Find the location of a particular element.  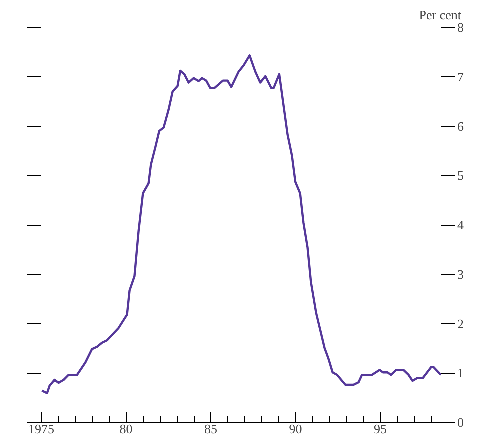

y-tick-label: 2 is located at coordinates (461, 324).